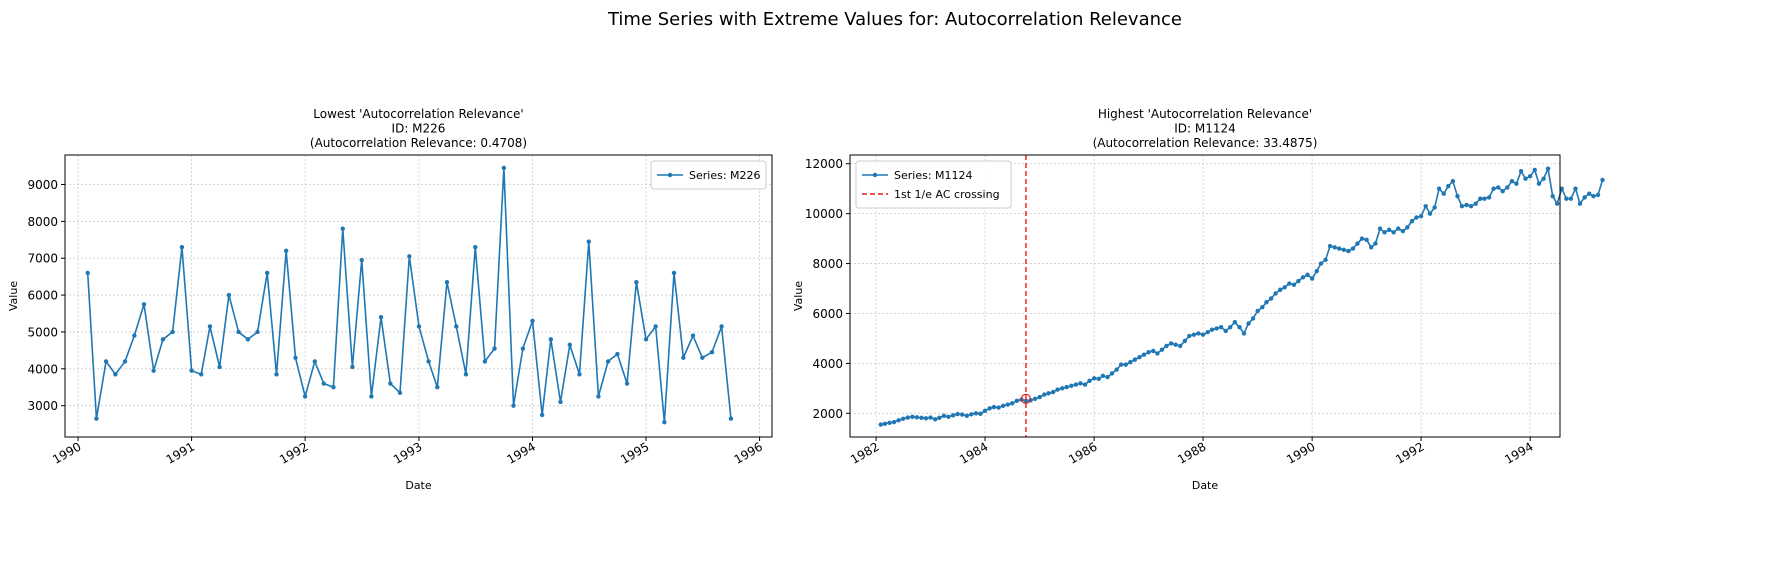 The width and height of the screenshot is (1790, 566). What do you see at coordinates (42, 406) in the screenshot?
I see `y-tick-label: 3000` at bounding box center [42, 406].